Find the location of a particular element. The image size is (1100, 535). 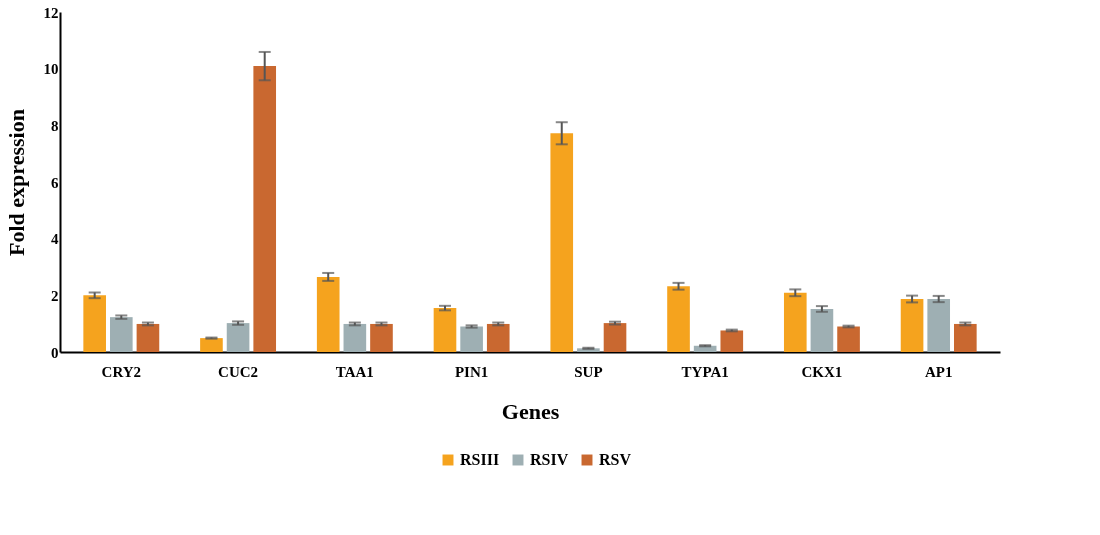

y-tick-label: 2 is located at coordinates (55, 295).